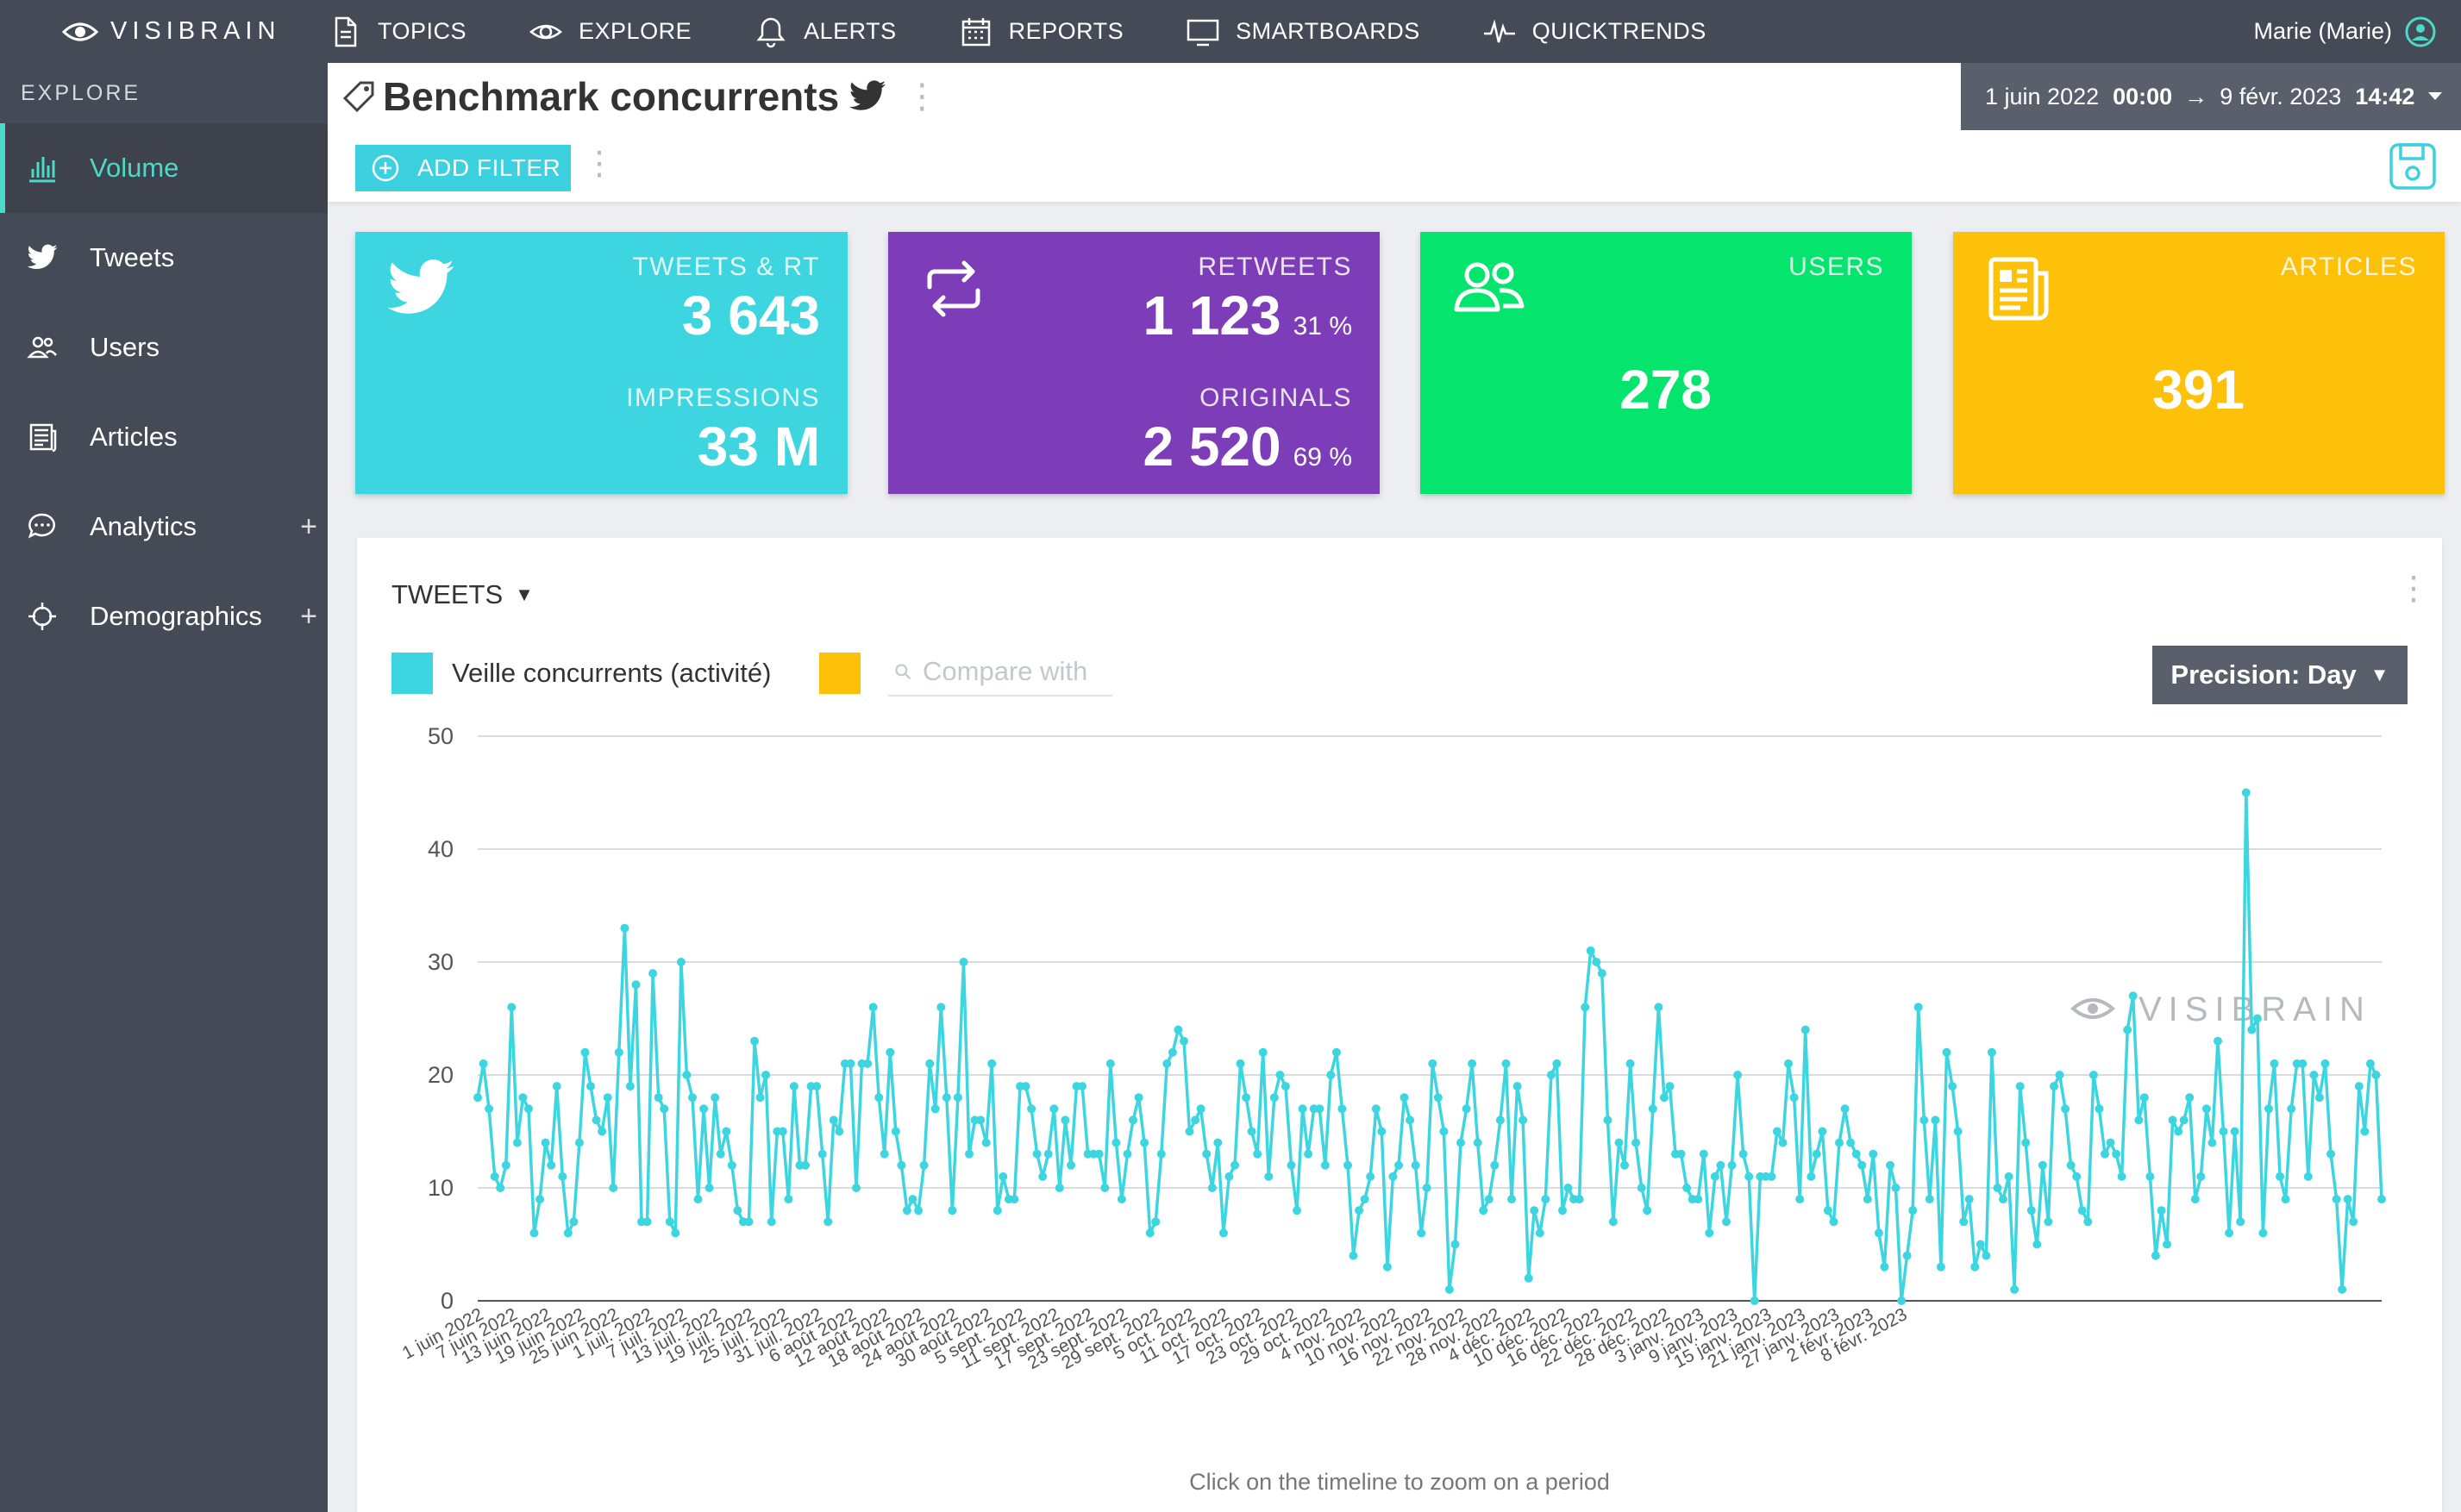 The width and height of the screenshot is (2461, 1512). Describe the element at coordinates (602, 363) in the screenshot. I see `card-tweets: TWEETS & RT 3 643 IMPRESSIONS 33 M` at that location.